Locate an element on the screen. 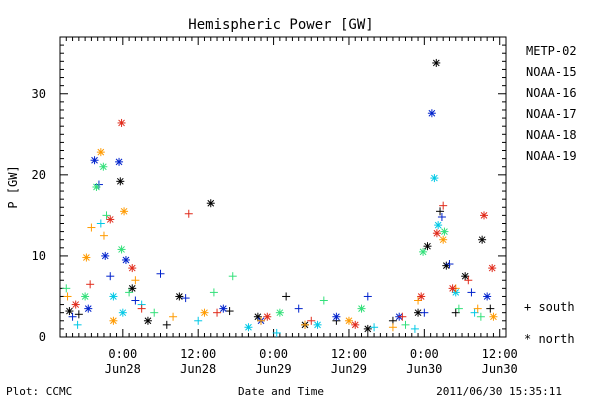 This screenshot has height=400, width=600. plot-timestamp: 2011/06/30 15:35:11 is located at coordinates (499, 391).